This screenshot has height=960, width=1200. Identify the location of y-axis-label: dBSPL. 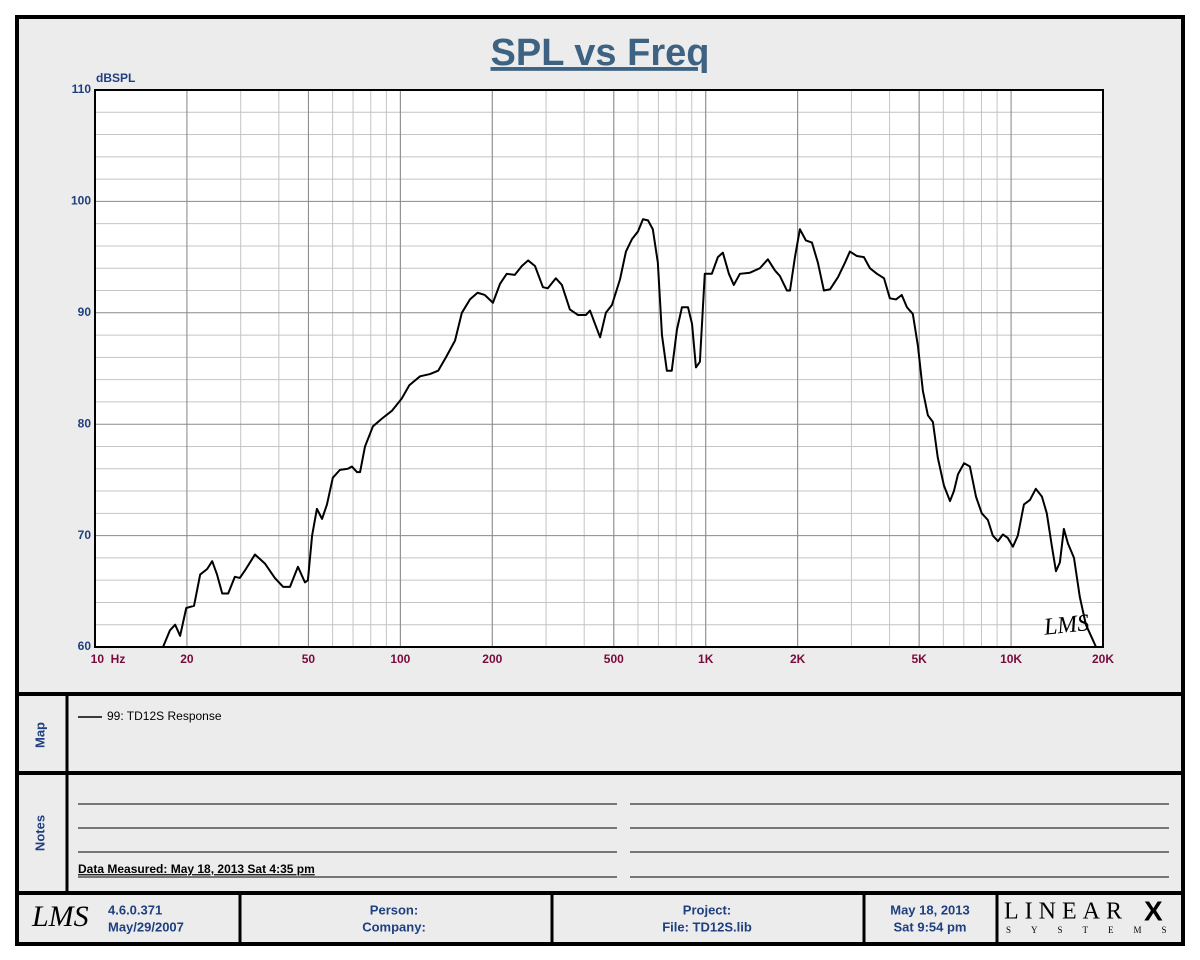
(115, 78).